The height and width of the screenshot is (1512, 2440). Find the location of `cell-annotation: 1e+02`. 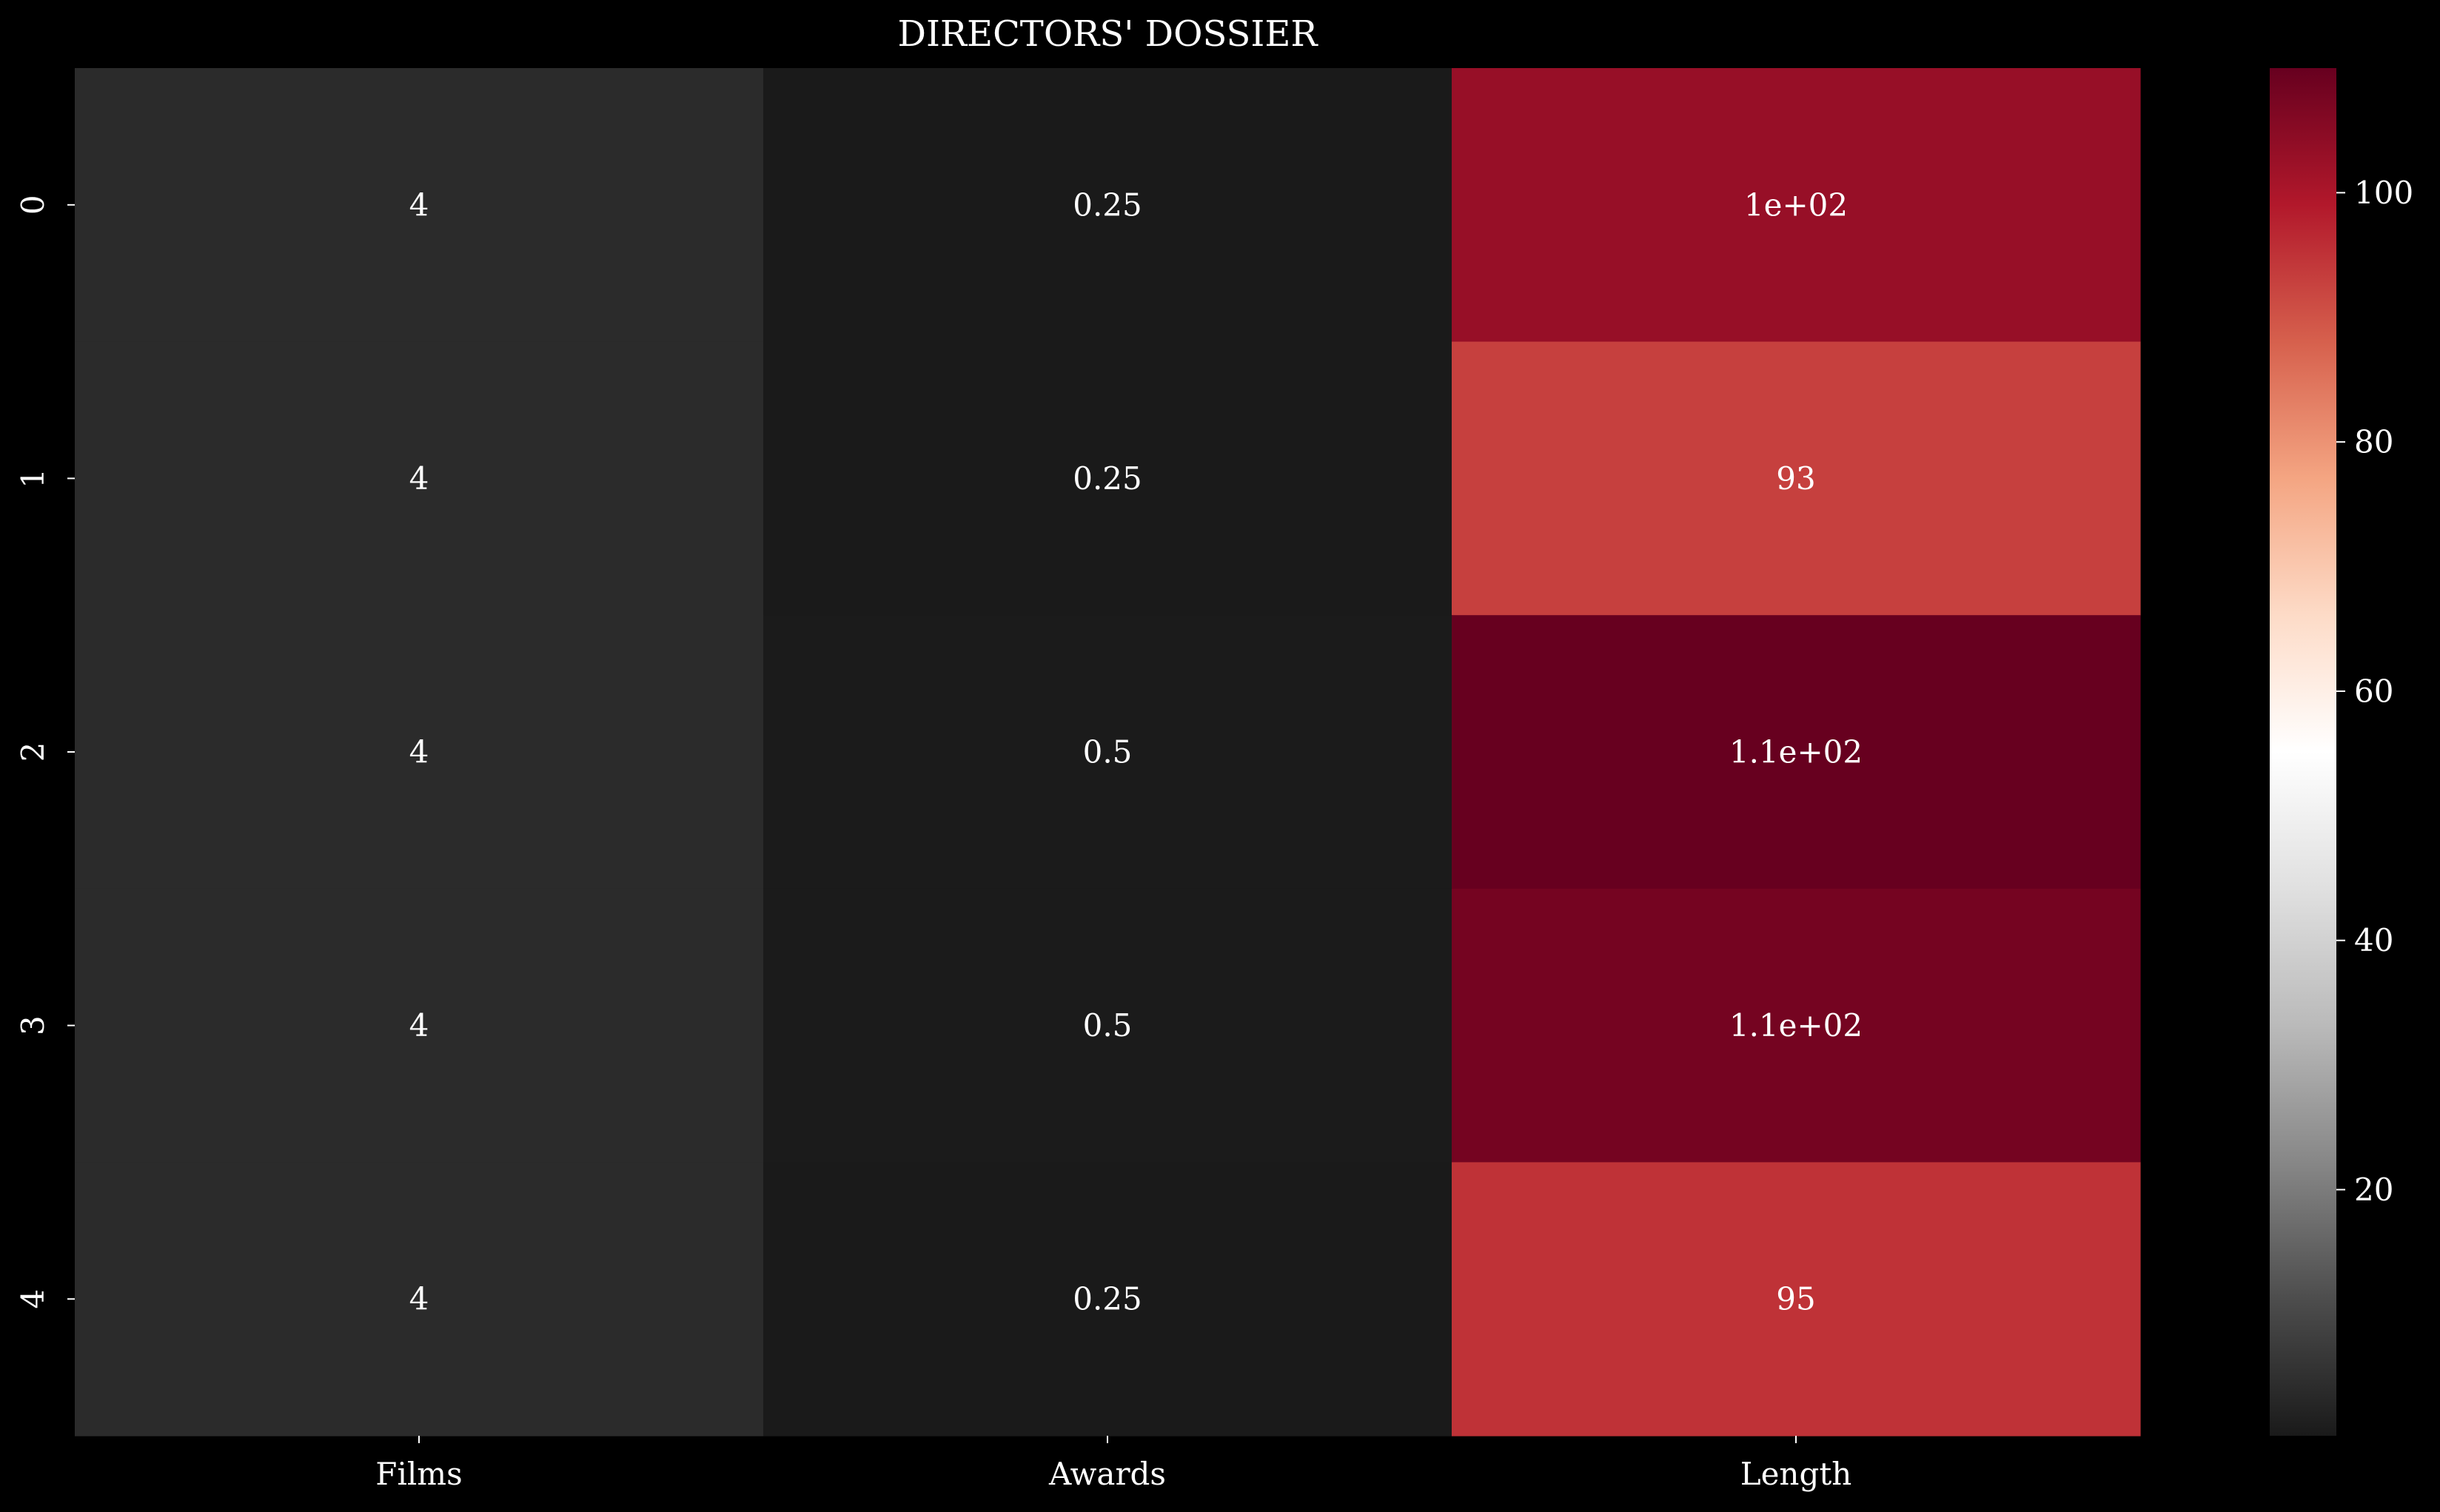

cell-annotation: 1e+02 is located at coordinates (1796, 205).